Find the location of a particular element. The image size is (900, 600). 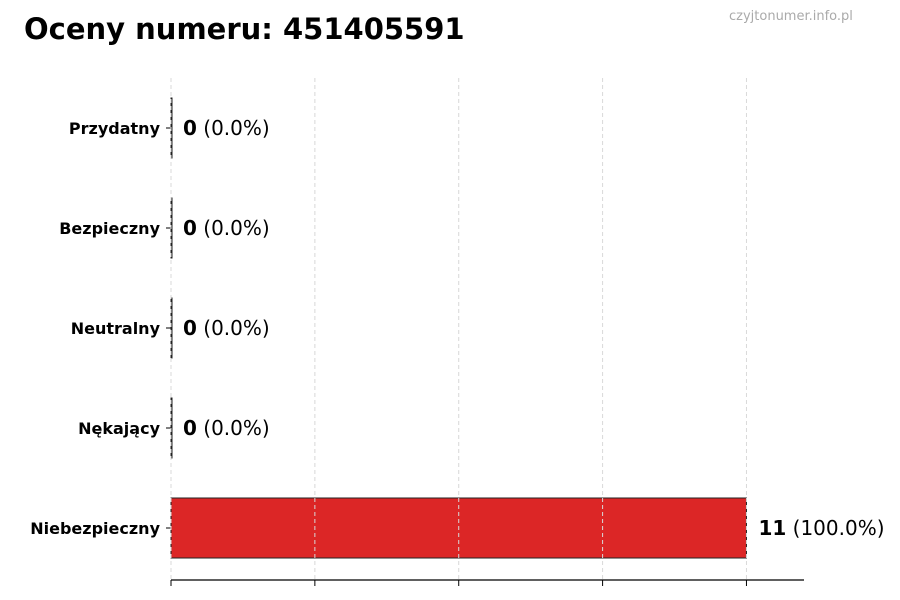

category-label: Przydatny is located at coordinates (115, 128).